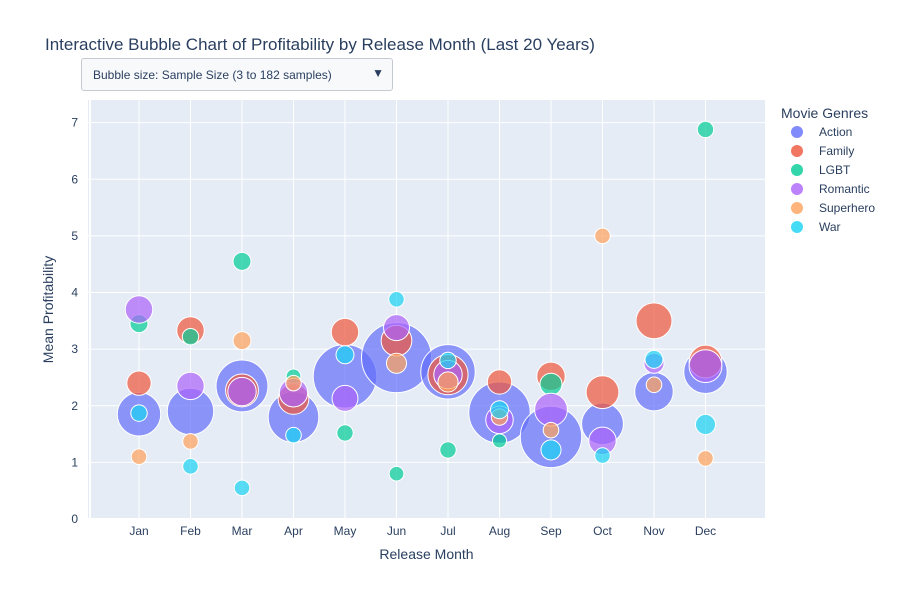 The image size is (900, 600). What do you see at coordinates (345, 433) in the screenshot?
I see `bubble-lgbt-may` at bounding box center [345, 433].